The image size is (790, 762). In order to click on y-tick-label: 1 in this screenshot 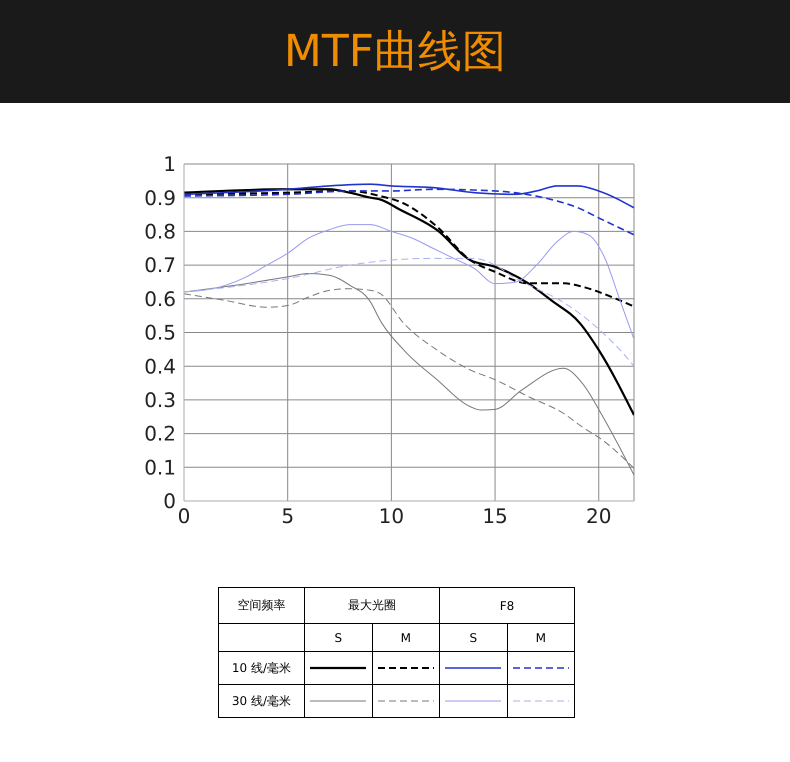, I will do `click(169, 164)`.